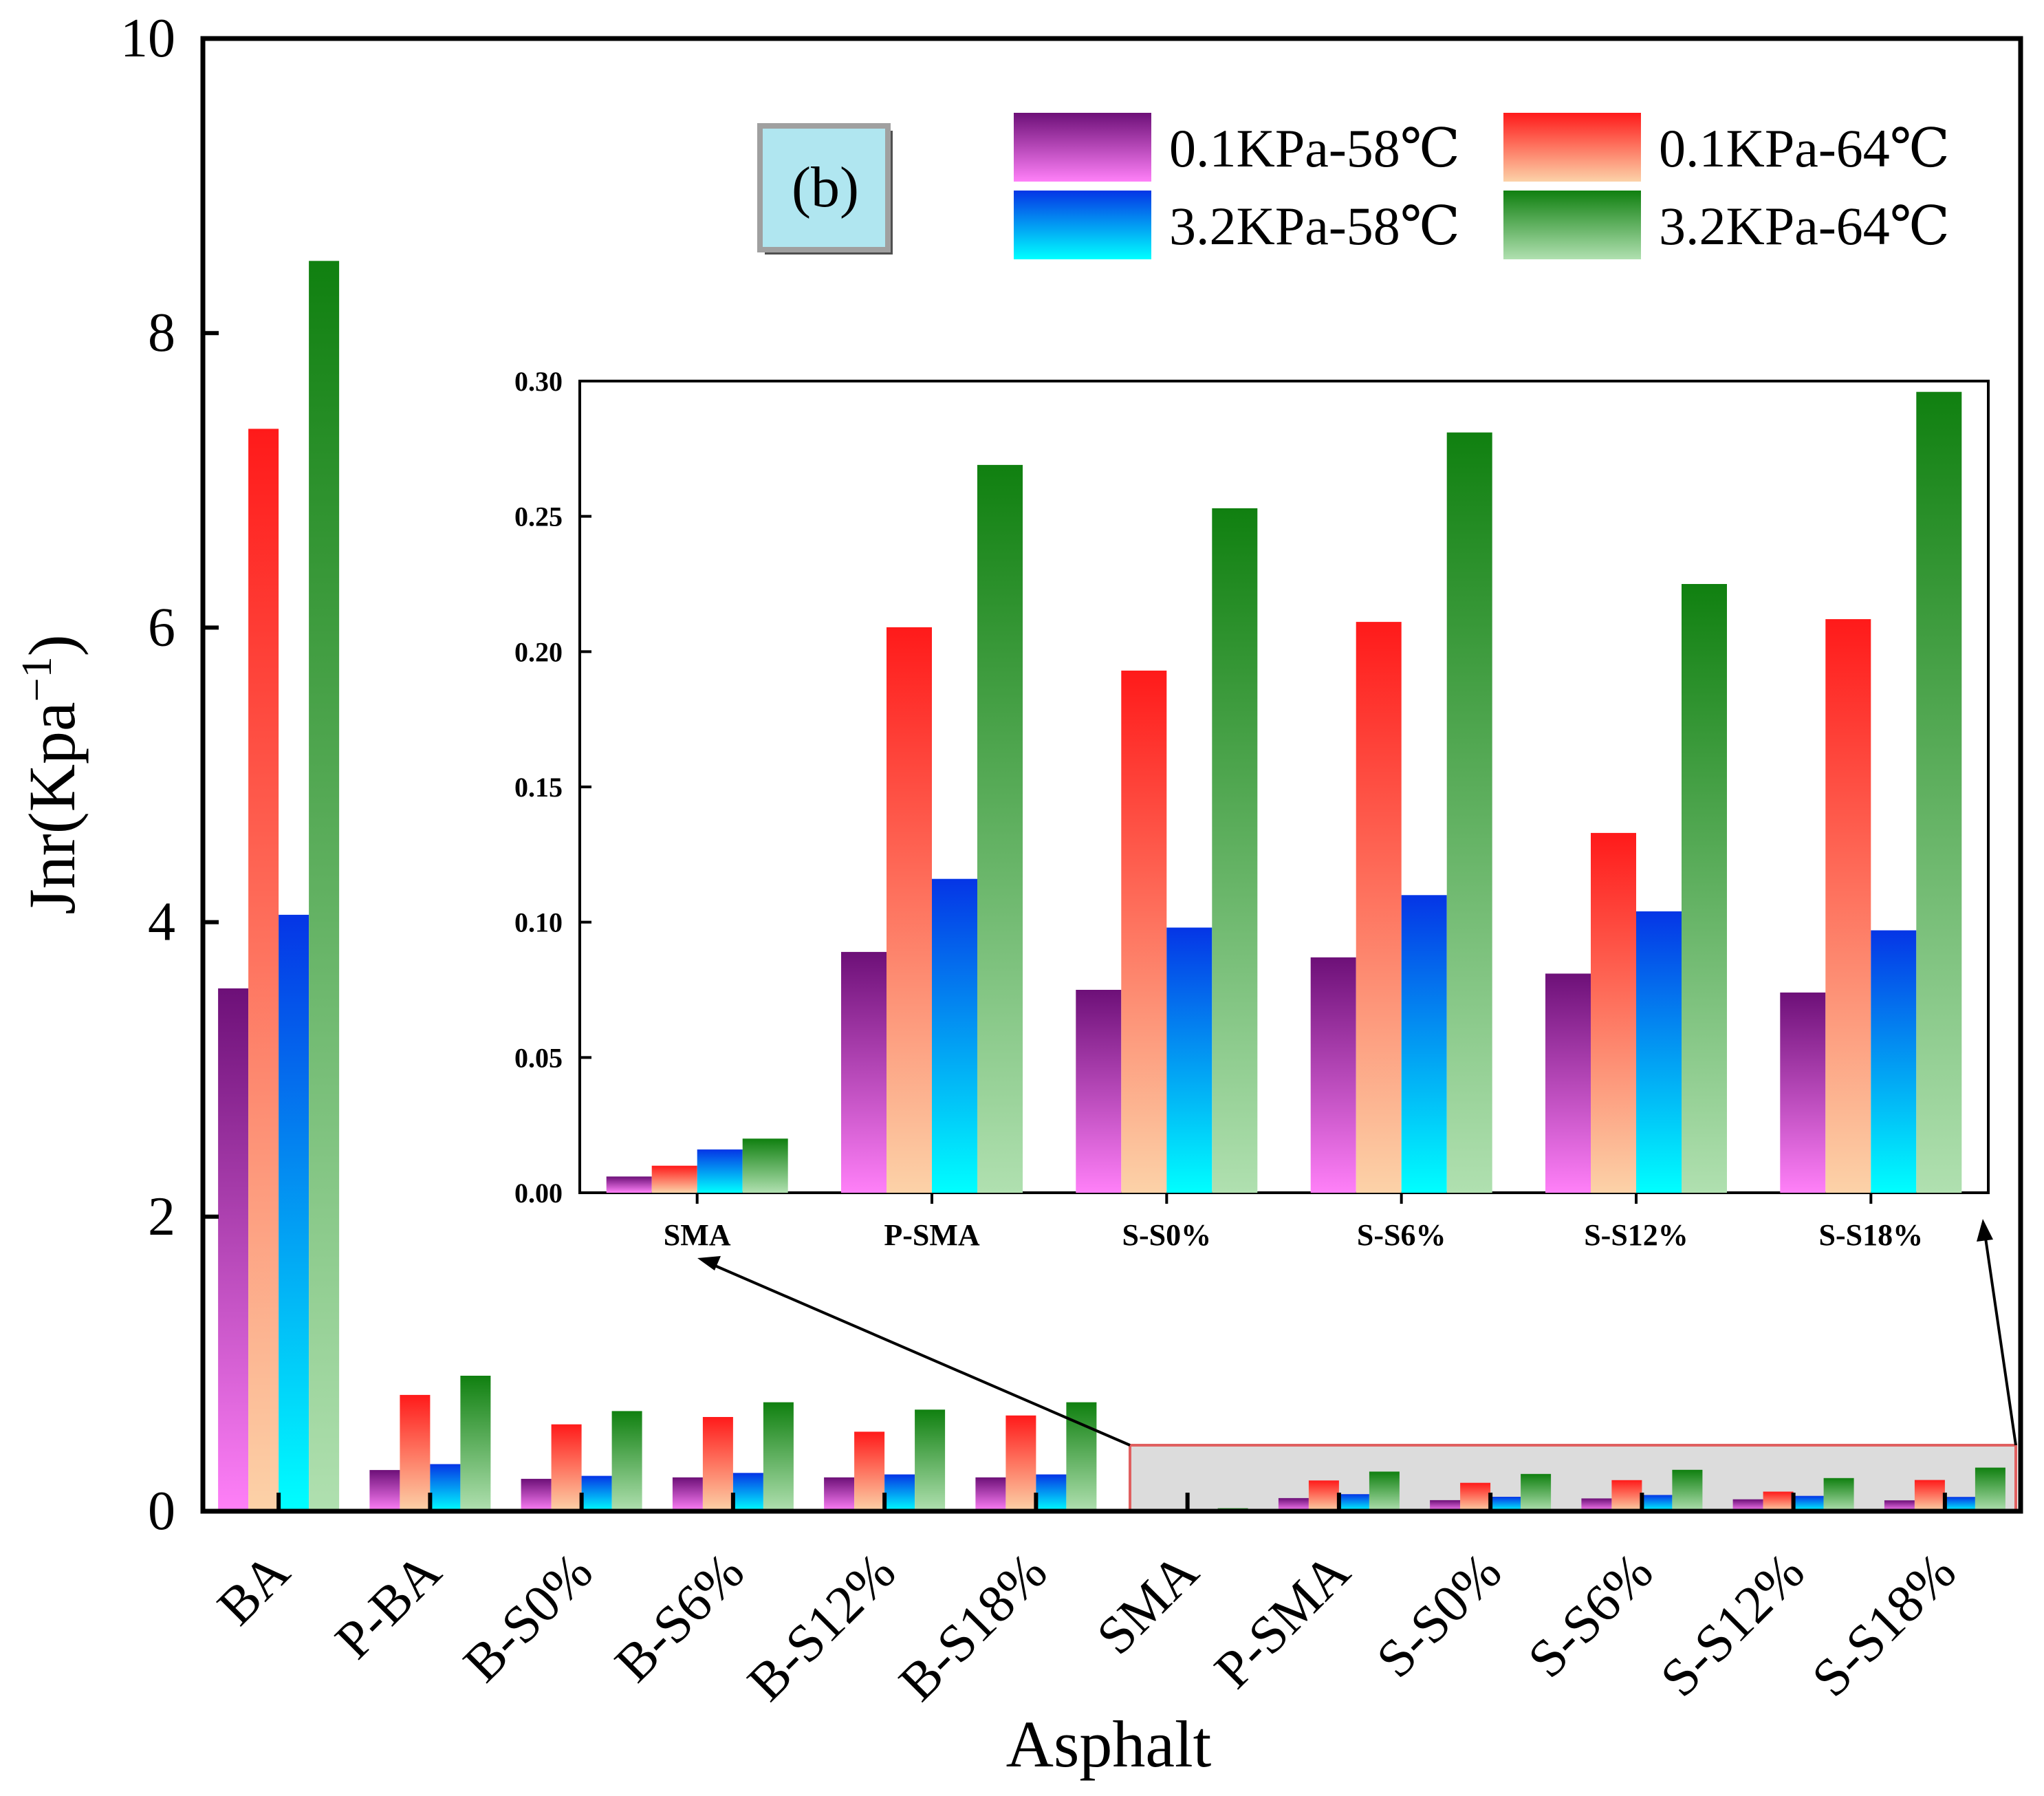  Describe the element at coordinates (1572, 225) in the screenshot. I see `legend-swatch-s4` at that location.